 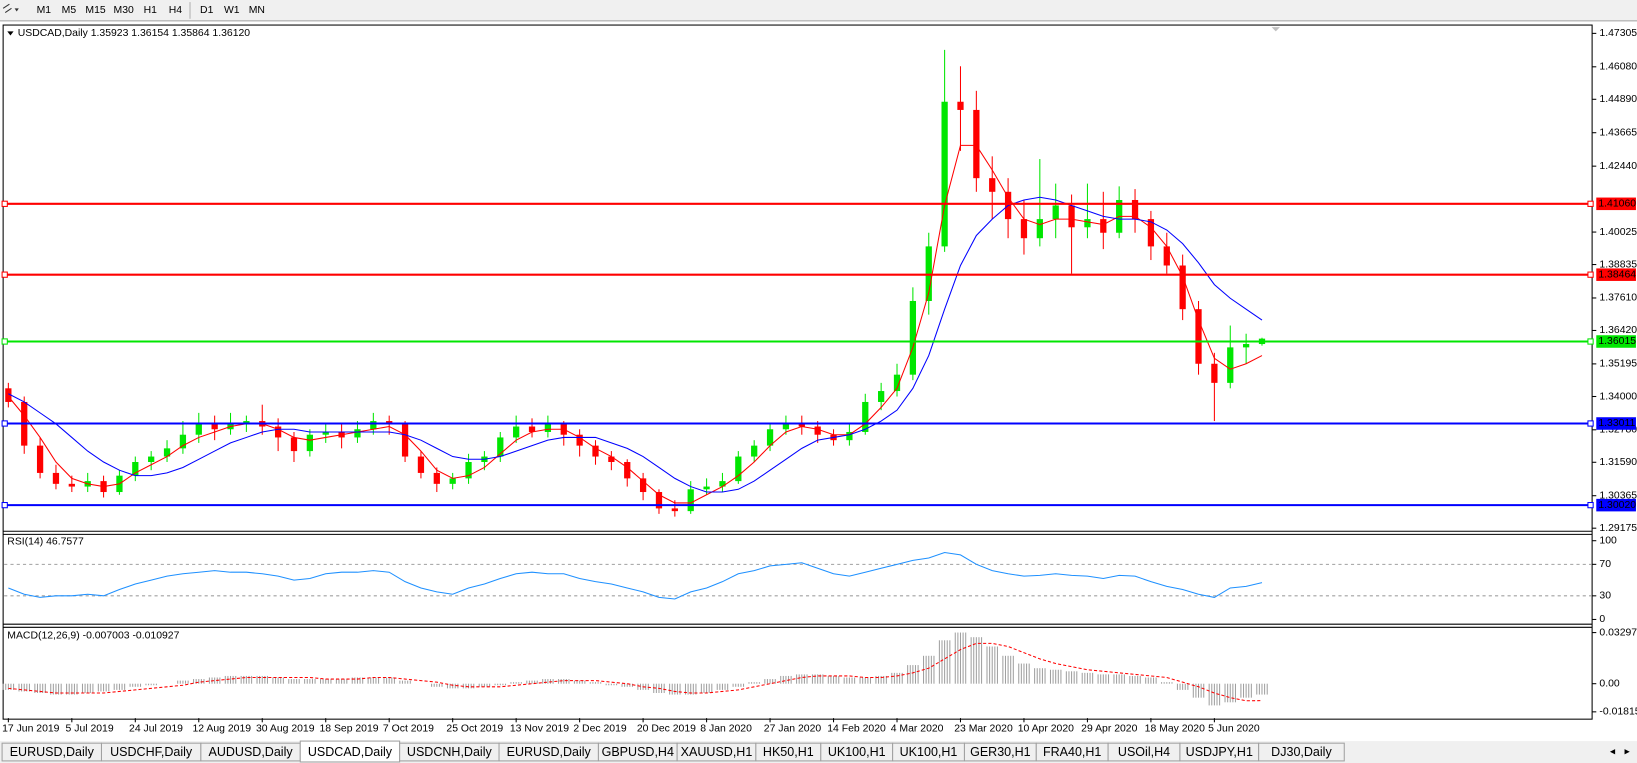 What do you see at coordinates (1618, 712) in the screenshot?
I see `y-tick-label: -0.018154` at bounding box center [1618, 712].